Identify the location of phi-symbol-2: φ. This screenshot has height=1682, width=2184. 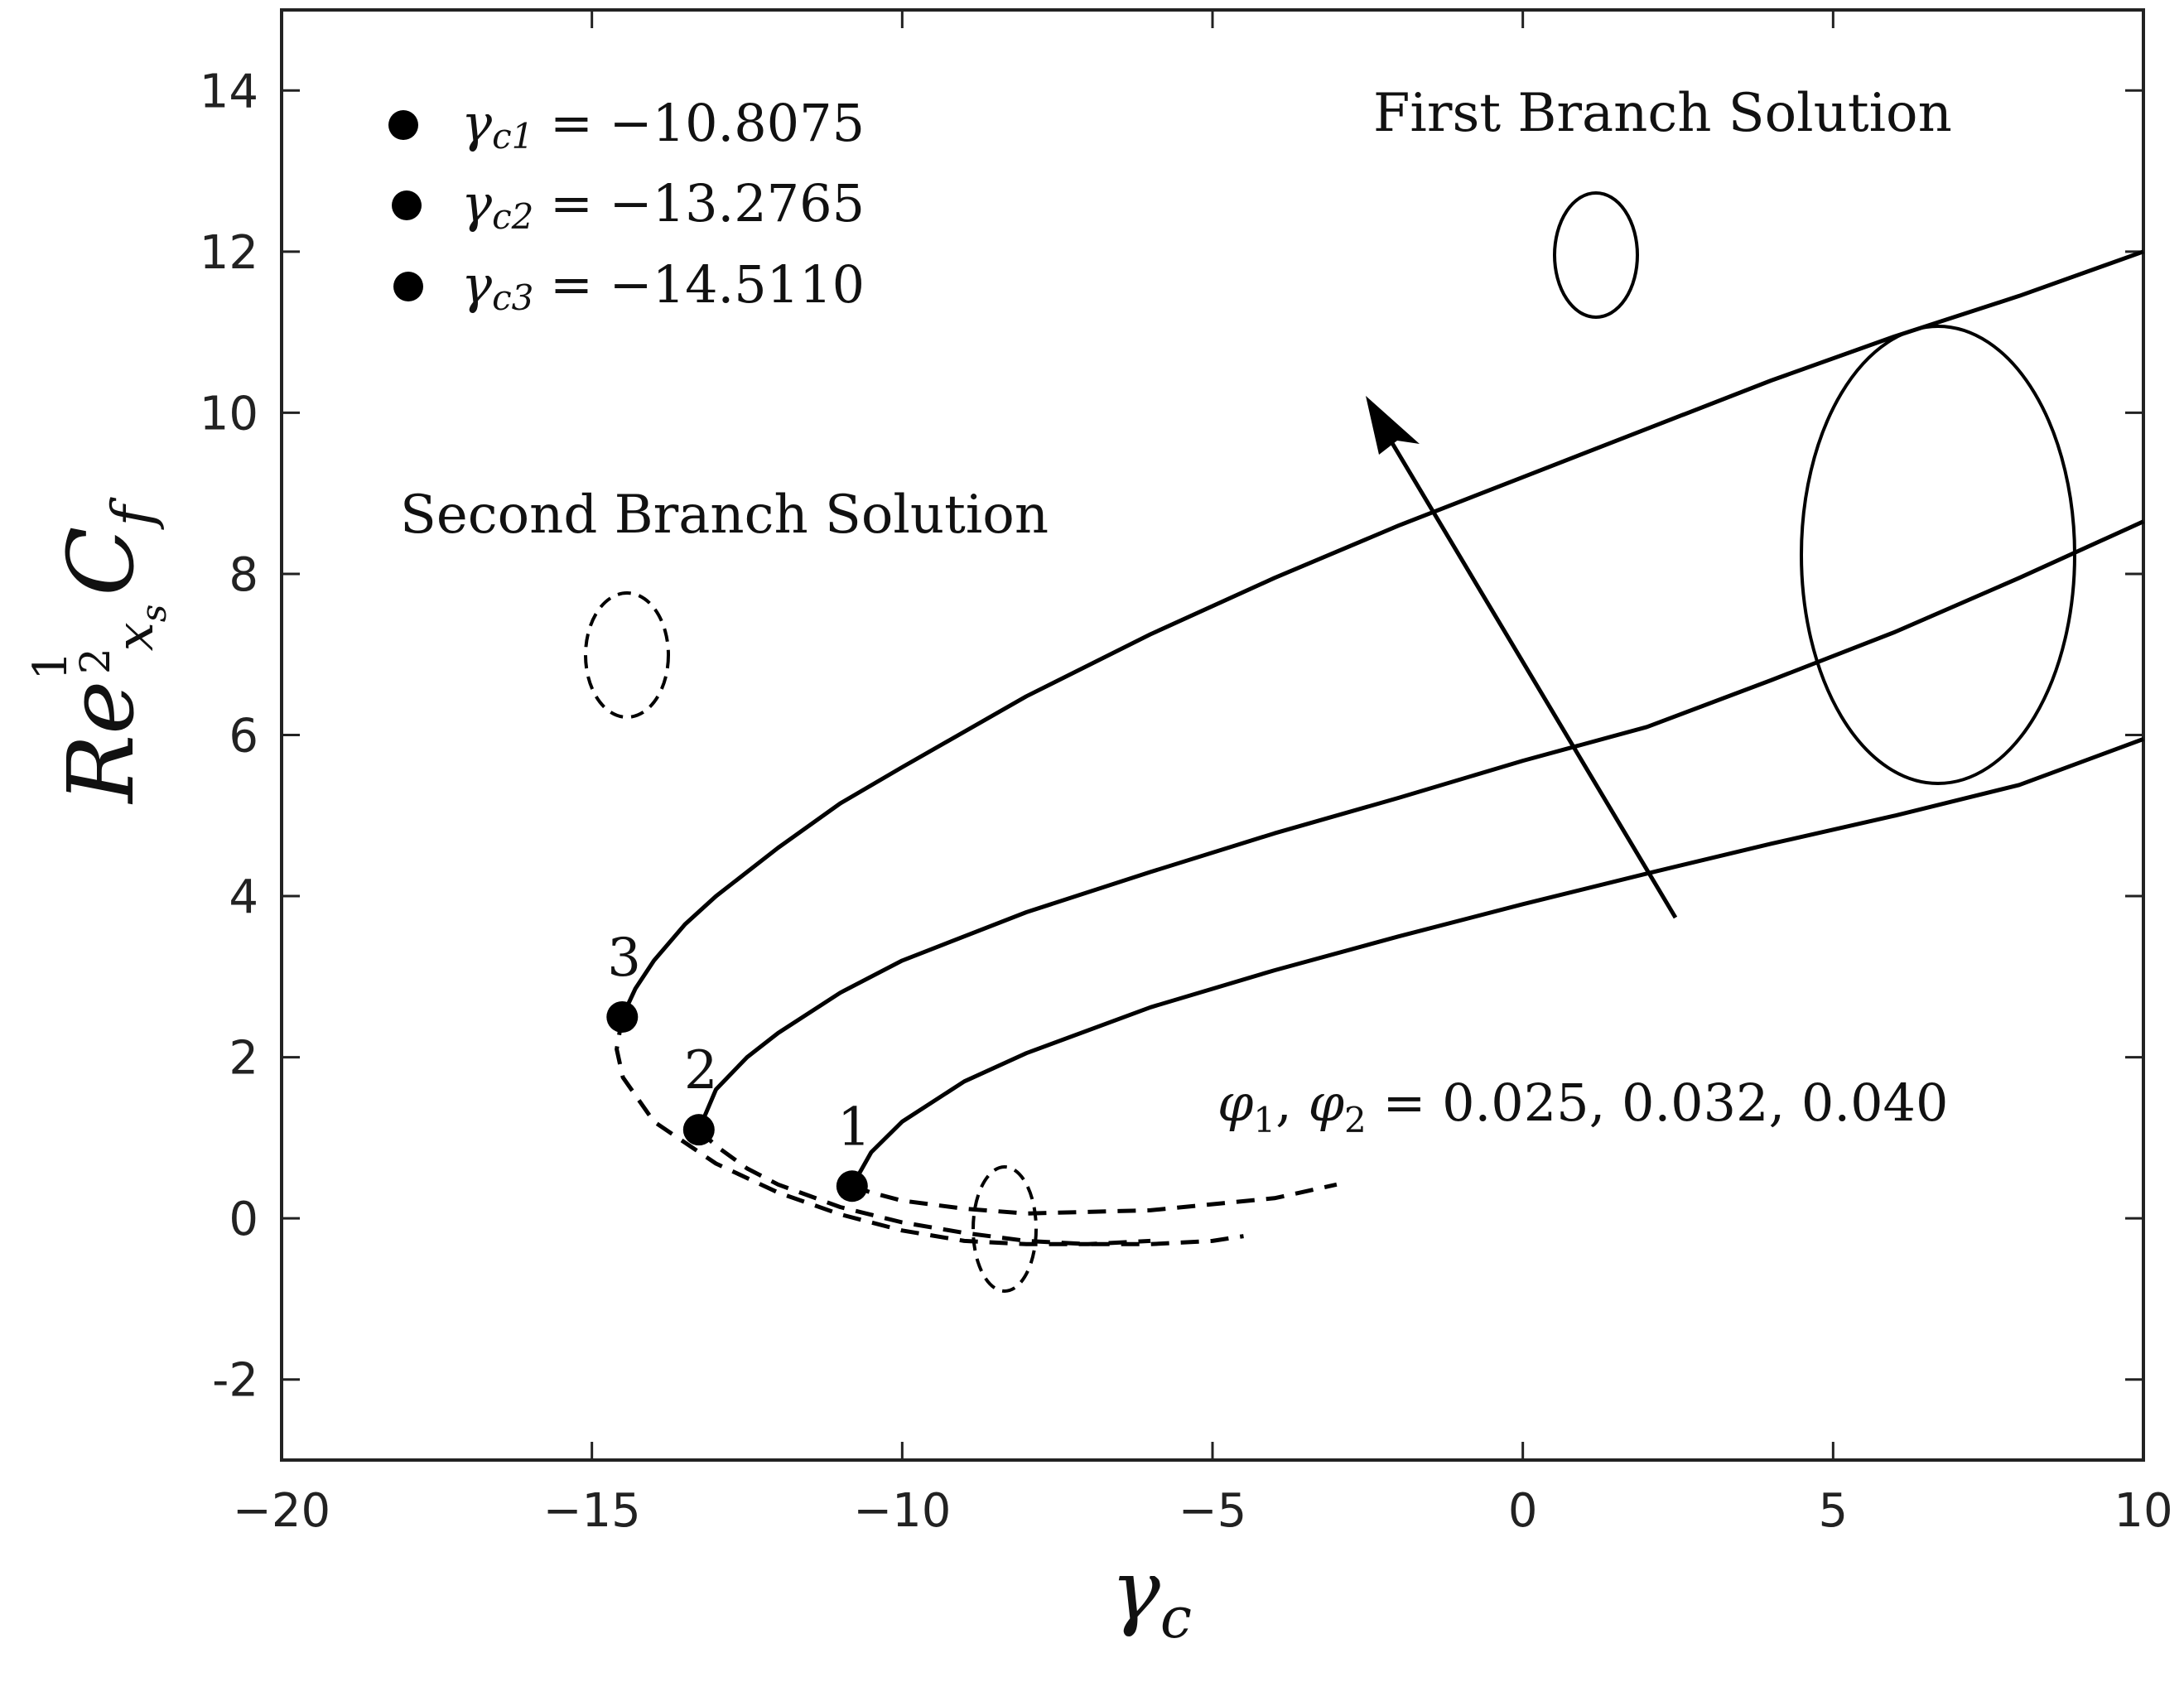
(1327, 1102).